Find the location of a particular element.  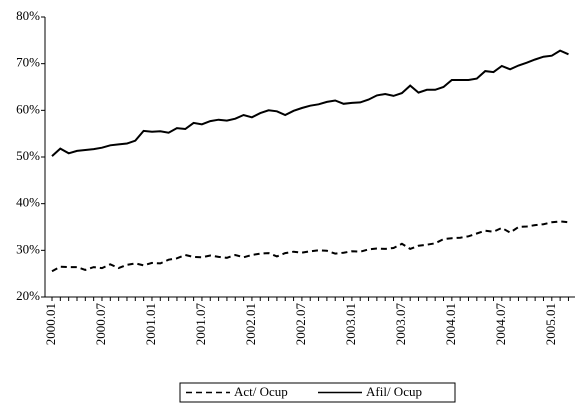

legend-label: Act/ Ocup is located at coordinates (261, 391).